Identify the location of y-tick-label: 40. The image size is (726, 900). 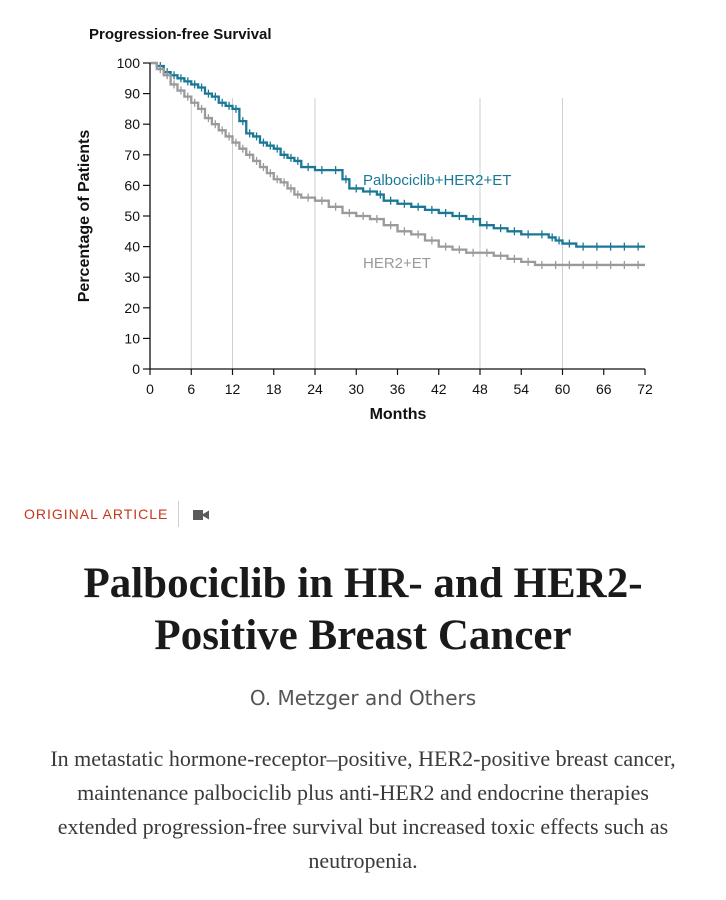
(132, 247).